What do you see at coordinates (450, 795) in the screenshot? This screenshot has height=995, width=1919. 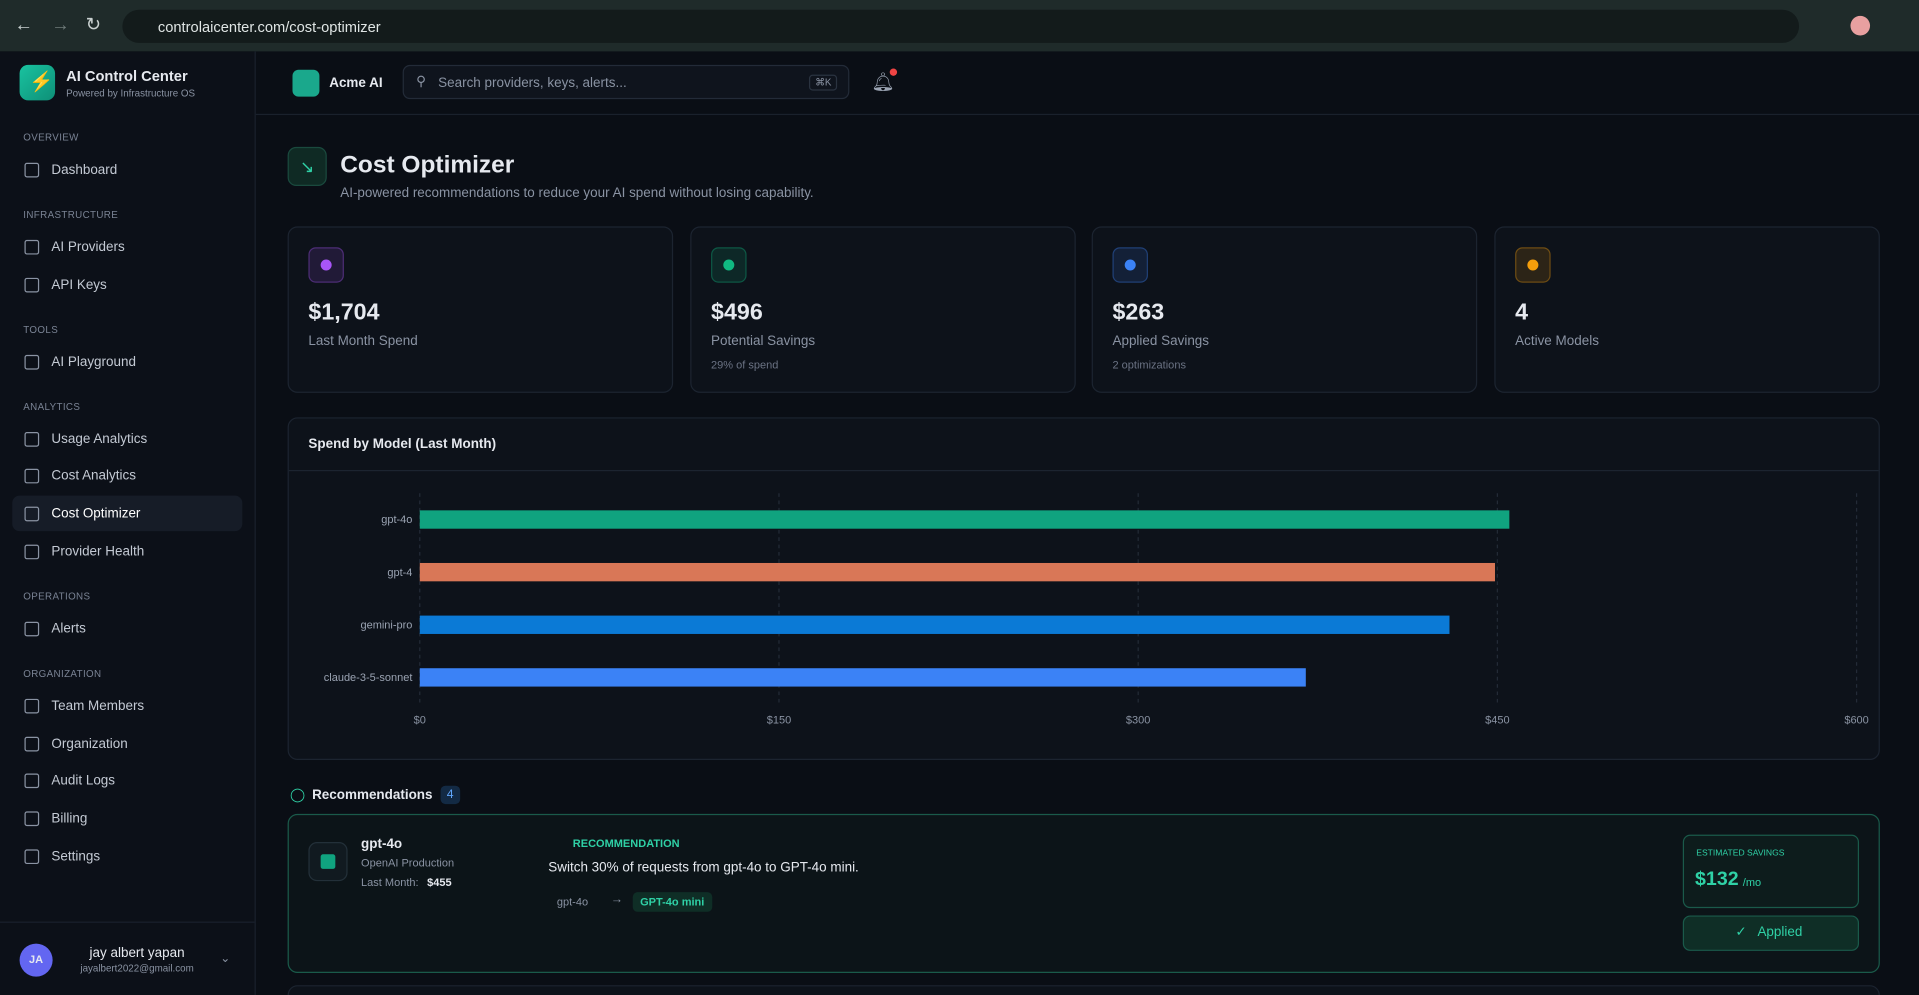 I see `rec-count: 4` at bounding box center [450, 795].